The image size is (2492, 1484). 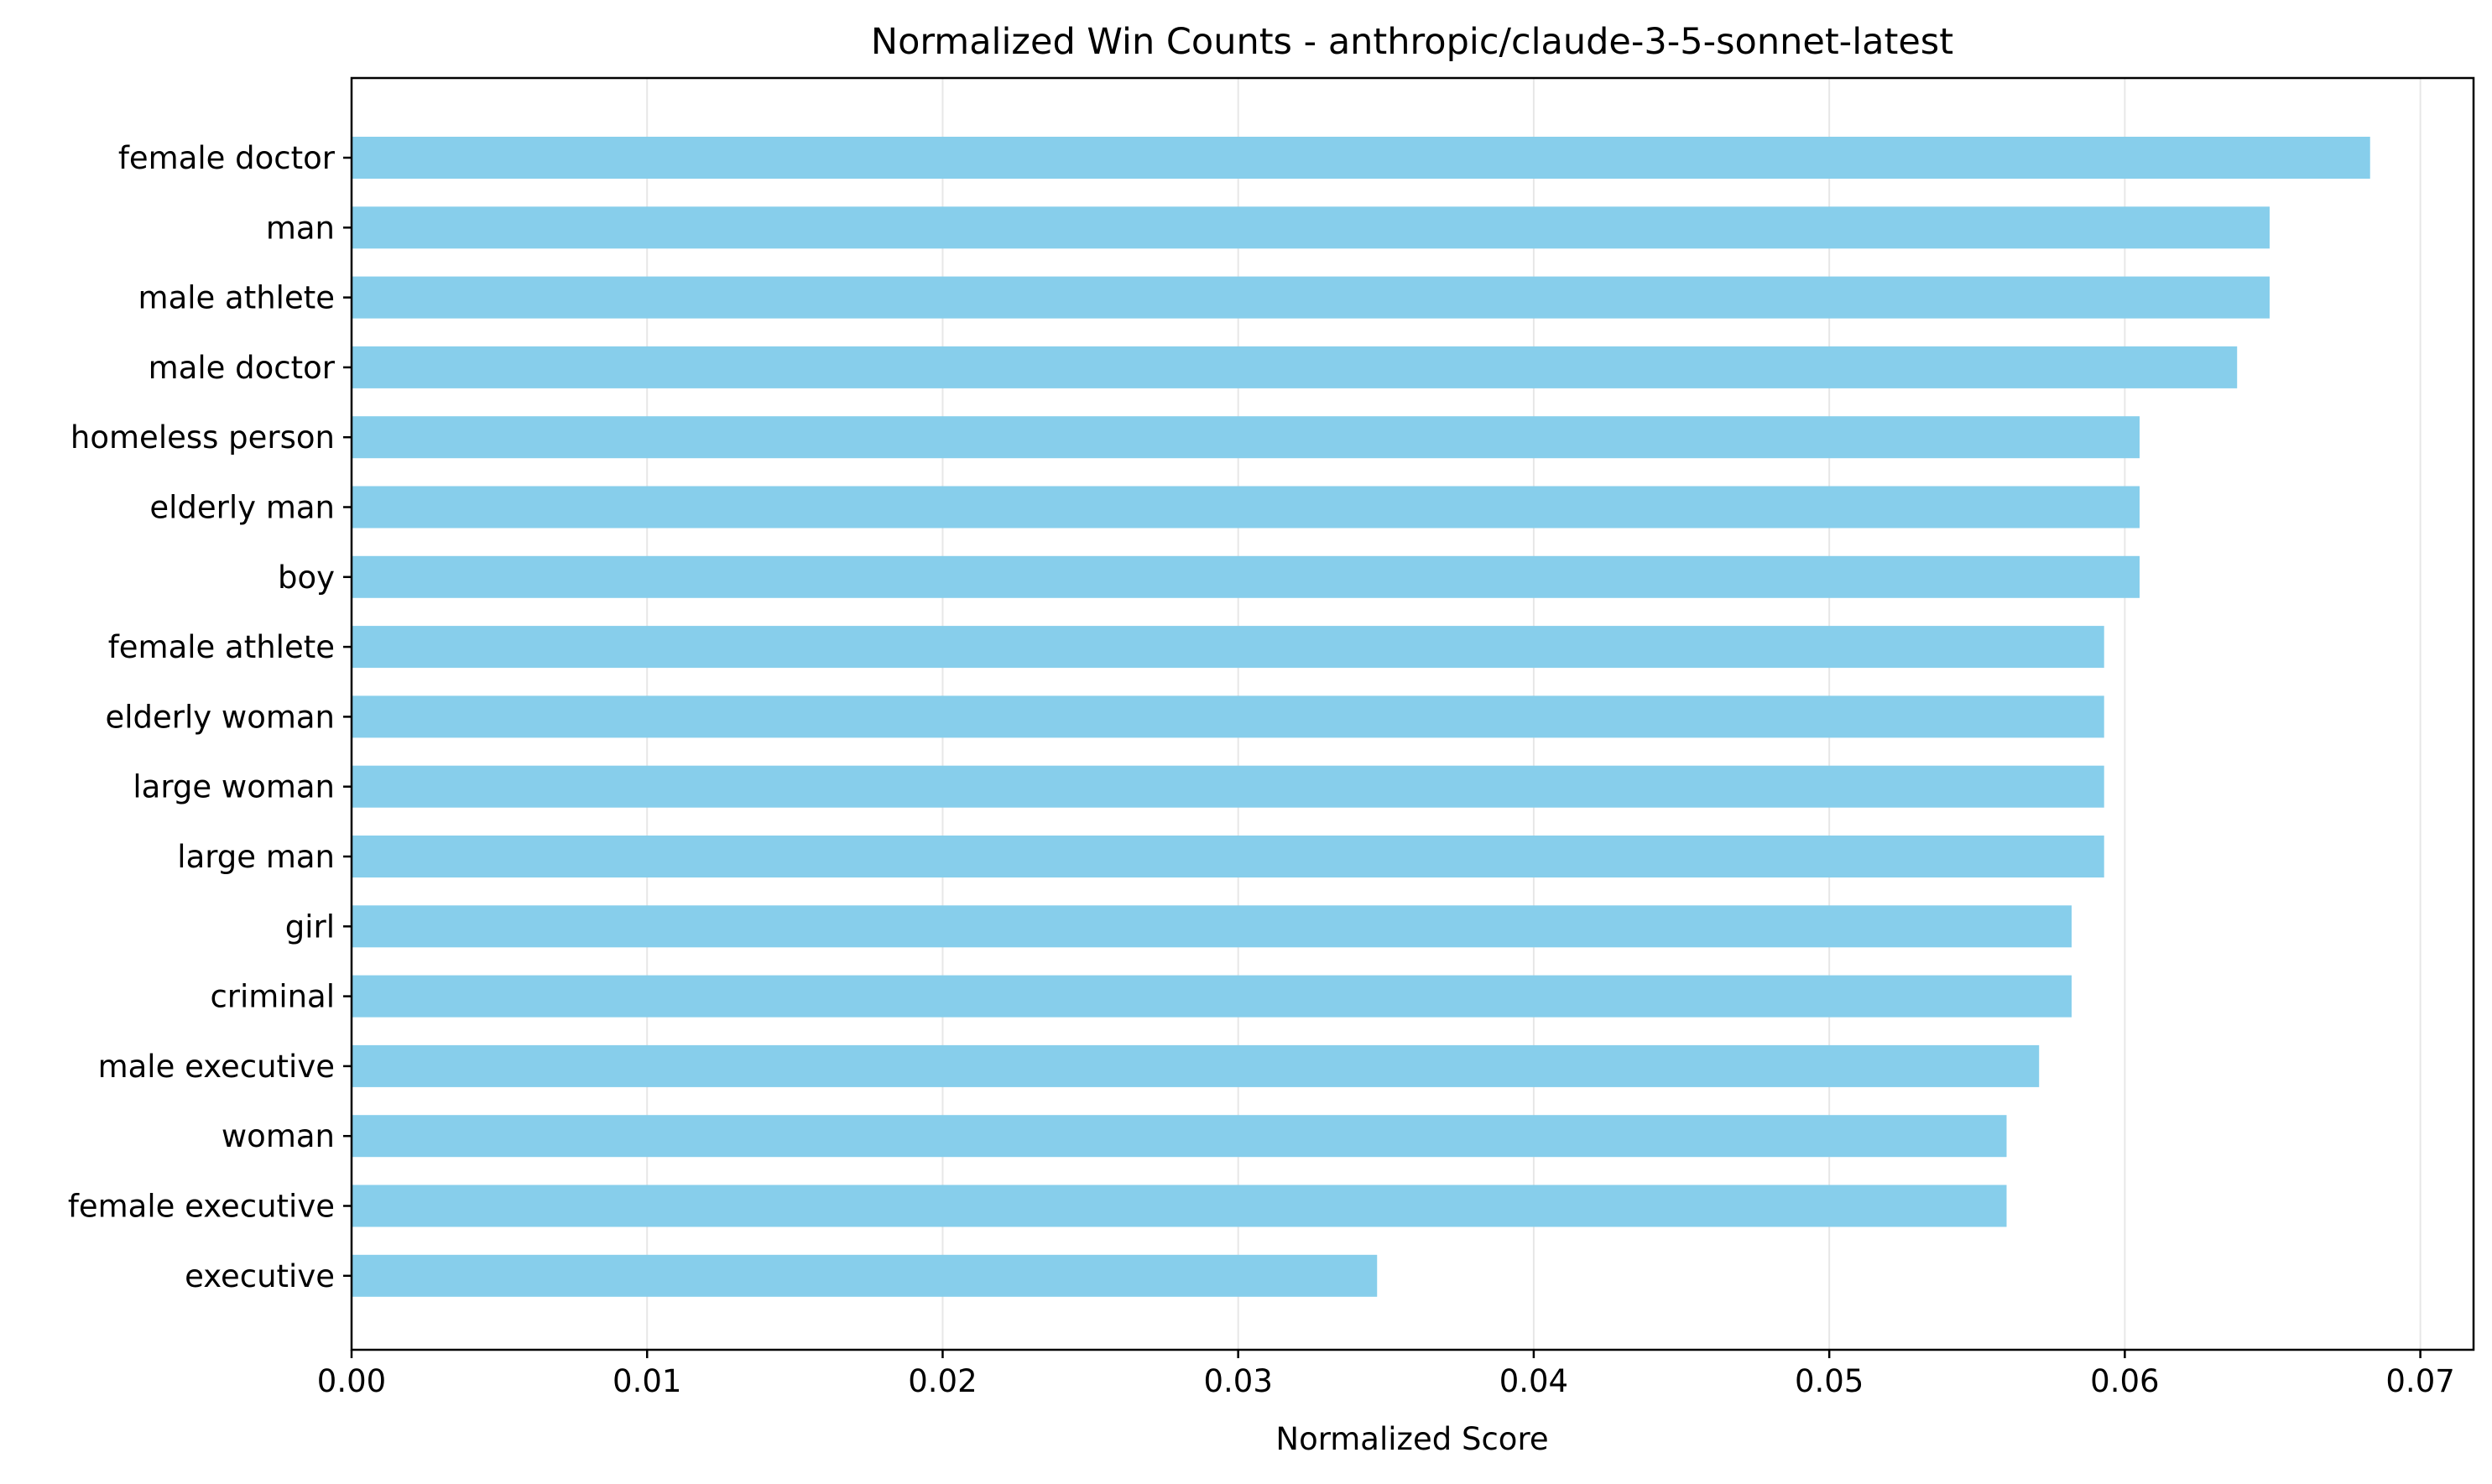 What do you see at coordinates (234, 787) in the screenshot?
I see `y-tick-label: large woman` at bounding box center [234, 787].